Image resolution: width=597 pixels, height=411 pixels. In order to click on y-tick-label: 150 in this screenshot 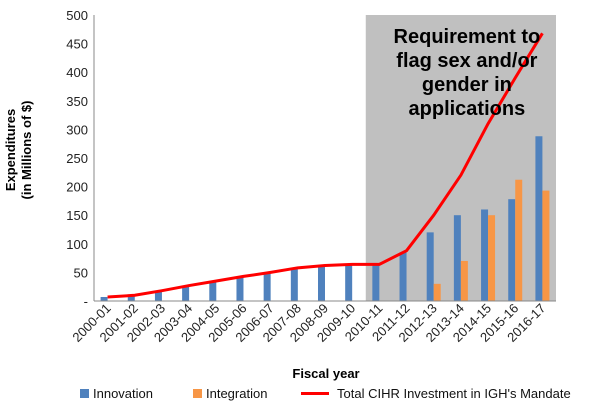, I will do `click(77, 215)`.